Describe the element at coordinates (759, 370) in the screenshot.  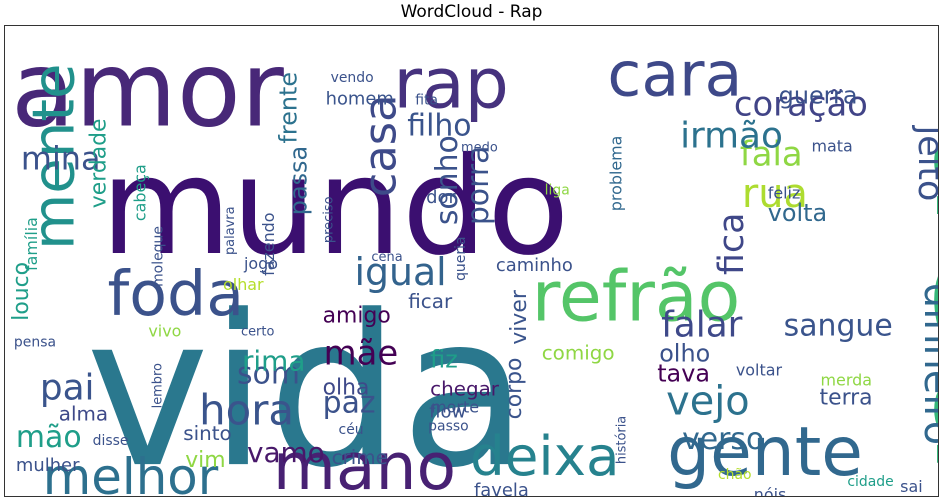
I see `word-voltar: voltar` at that location.